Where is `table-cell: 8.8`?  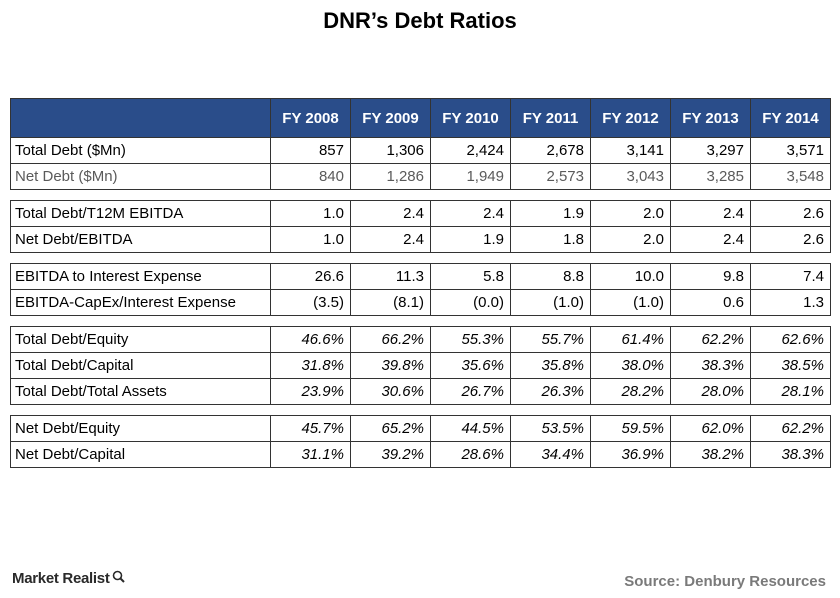
table-cell: 8.8 is located at coordinates (550, 276).